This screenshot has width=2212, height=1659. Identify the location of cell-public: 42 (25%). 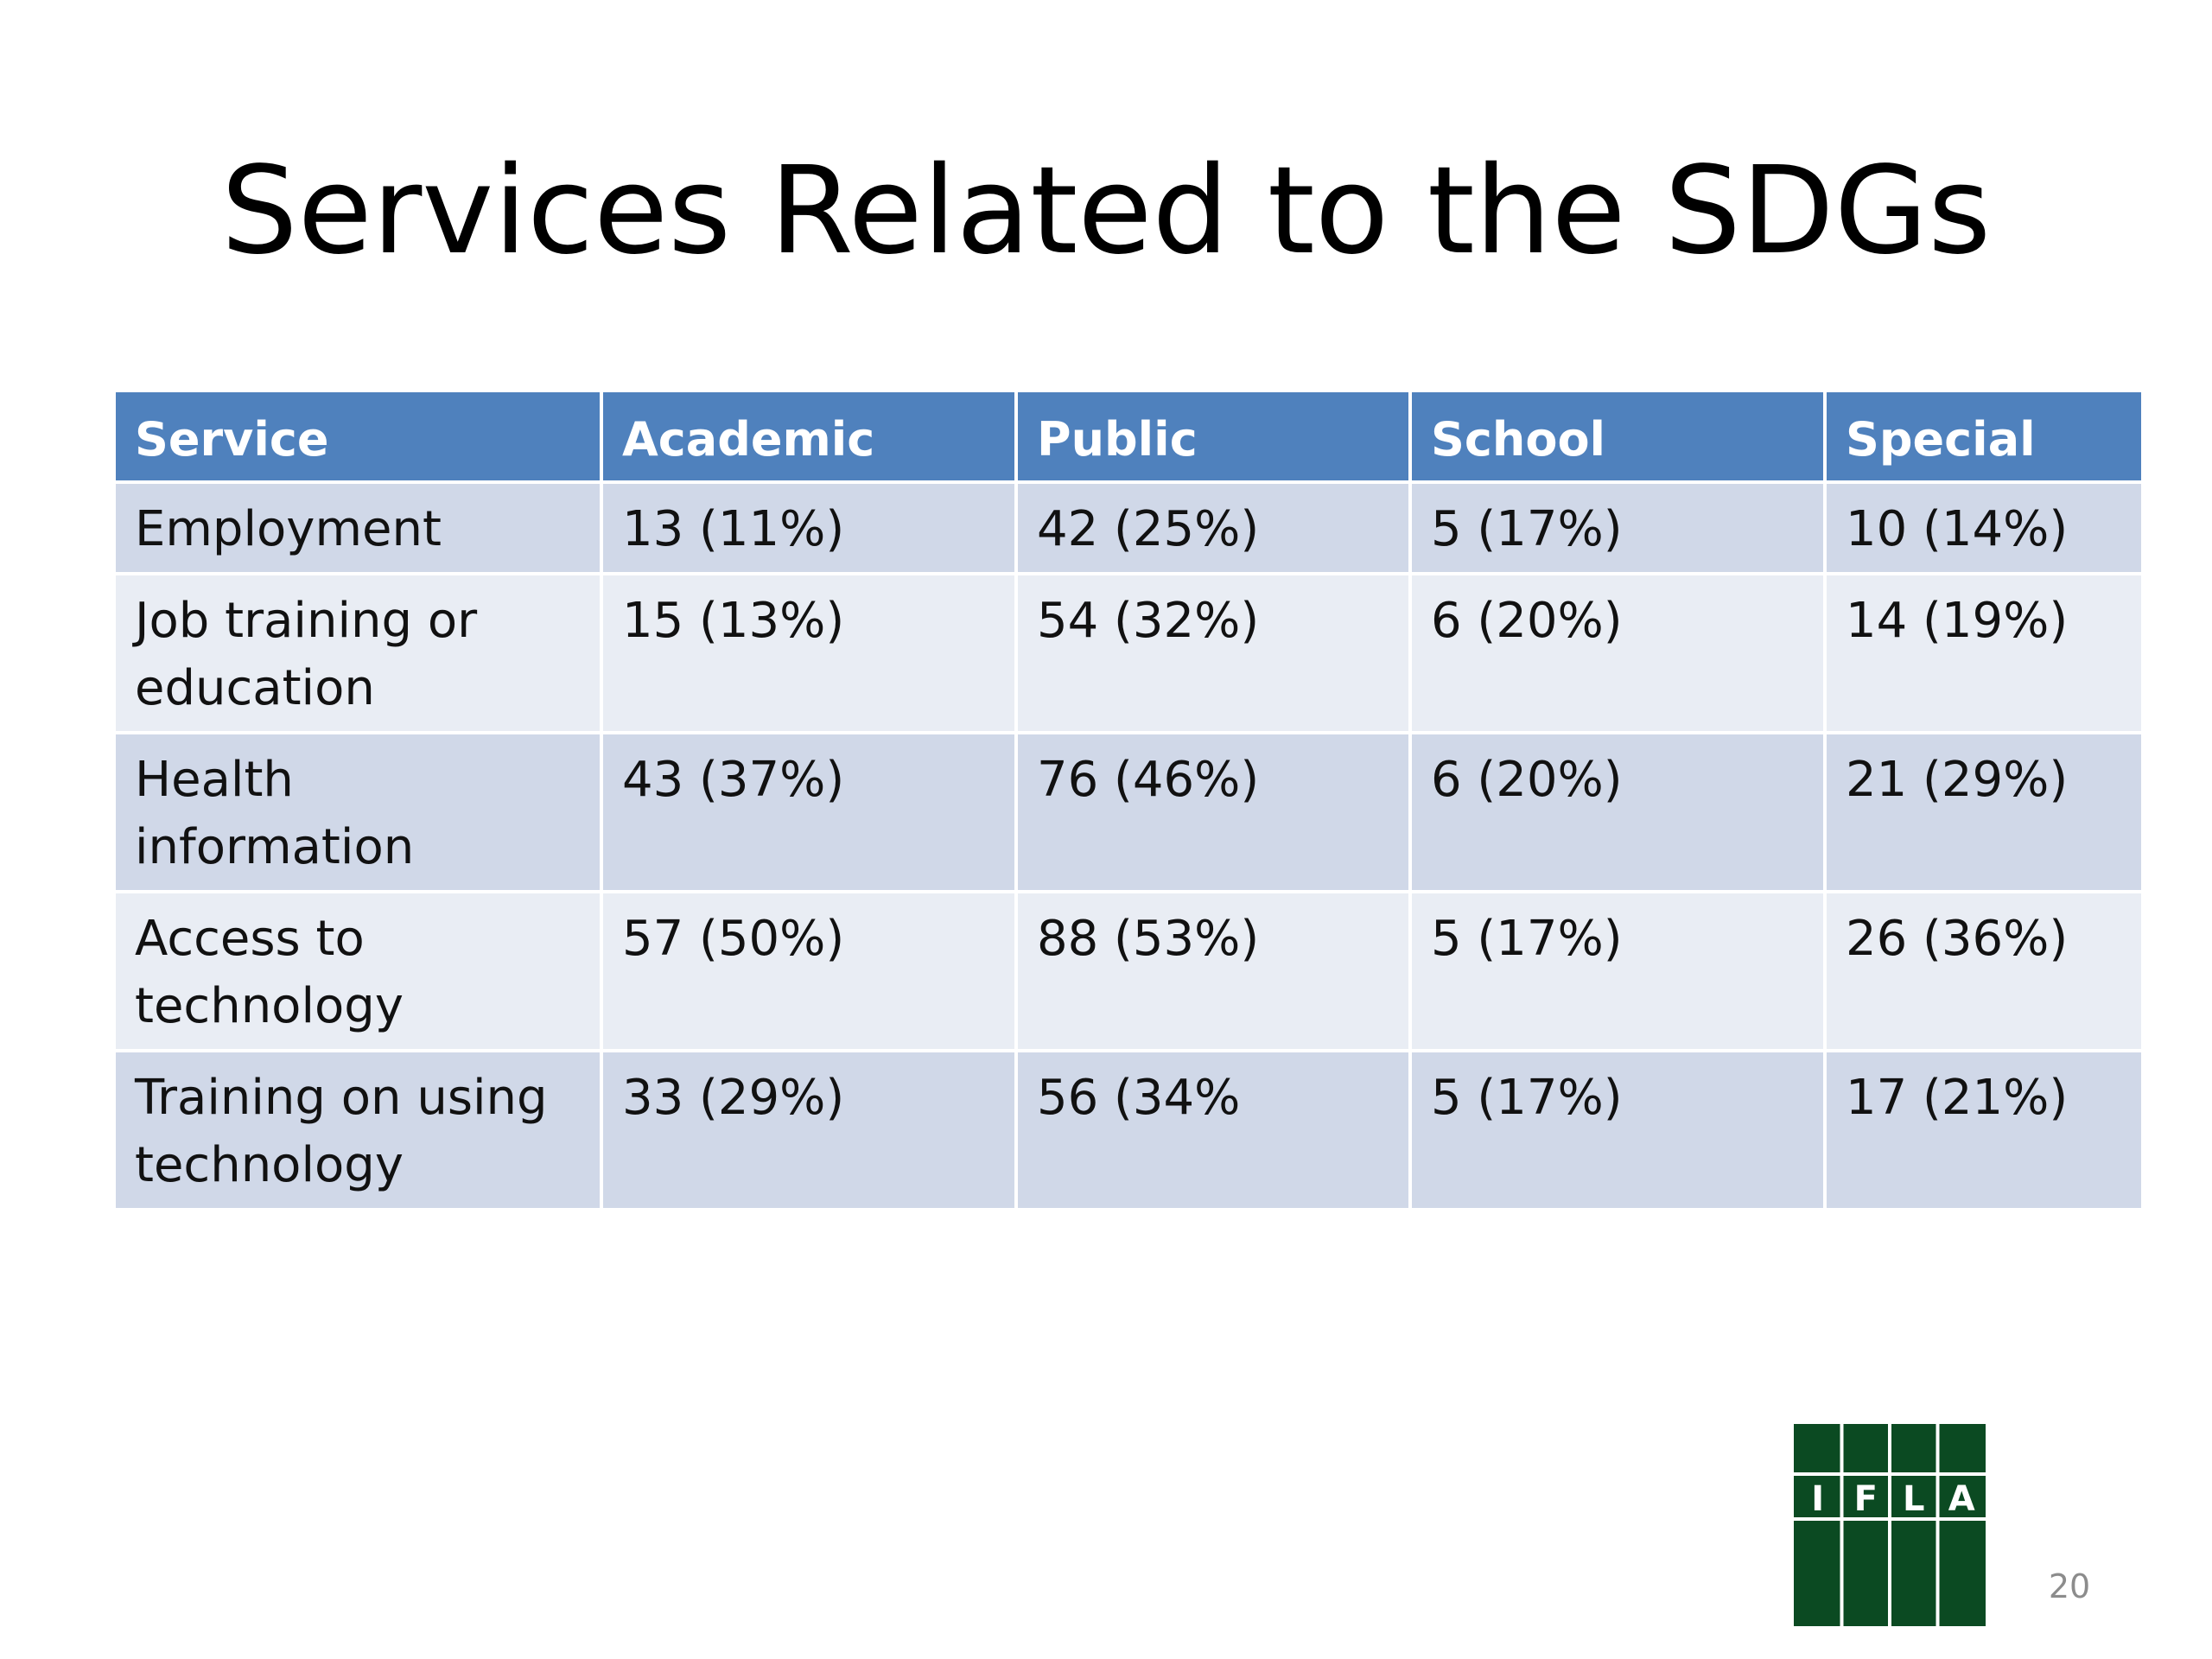
(1213, 527).